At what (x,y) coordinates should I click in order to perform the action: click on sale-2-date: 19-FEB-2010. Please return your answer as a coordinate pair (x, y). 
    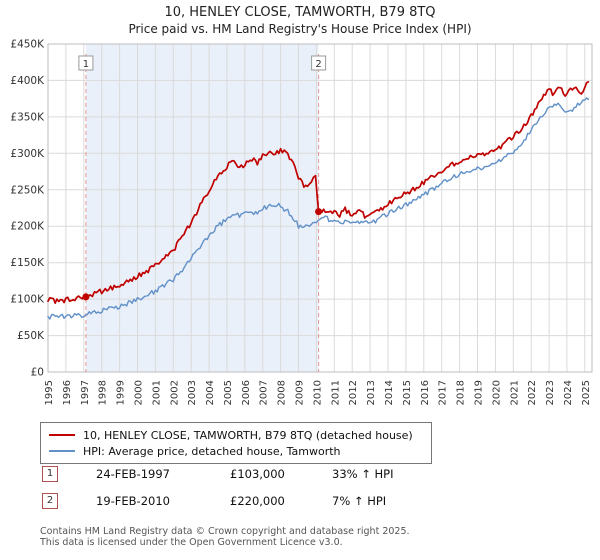
    Looking at the image, I should click on (133, 501).